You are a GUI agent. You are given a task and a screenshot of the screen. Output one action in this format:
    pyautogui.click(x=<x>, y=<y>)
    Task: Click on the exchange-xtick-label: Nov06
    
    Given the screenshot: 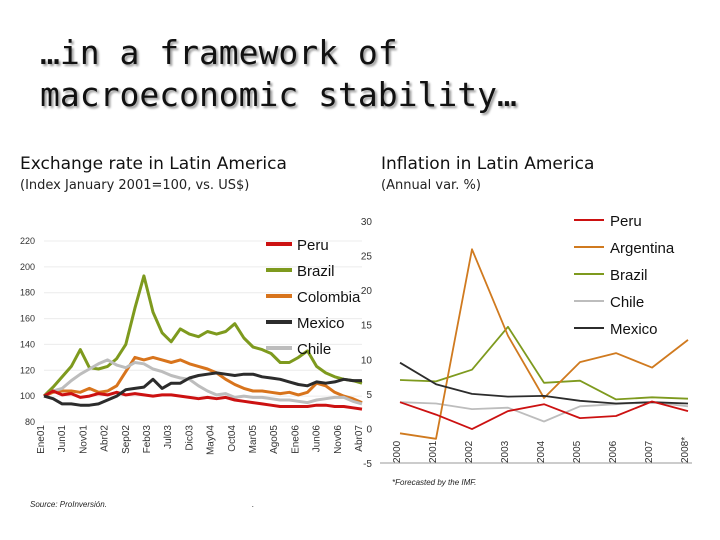 What is the action you would take?
    pyautogui.click(x=338, y=439)
    